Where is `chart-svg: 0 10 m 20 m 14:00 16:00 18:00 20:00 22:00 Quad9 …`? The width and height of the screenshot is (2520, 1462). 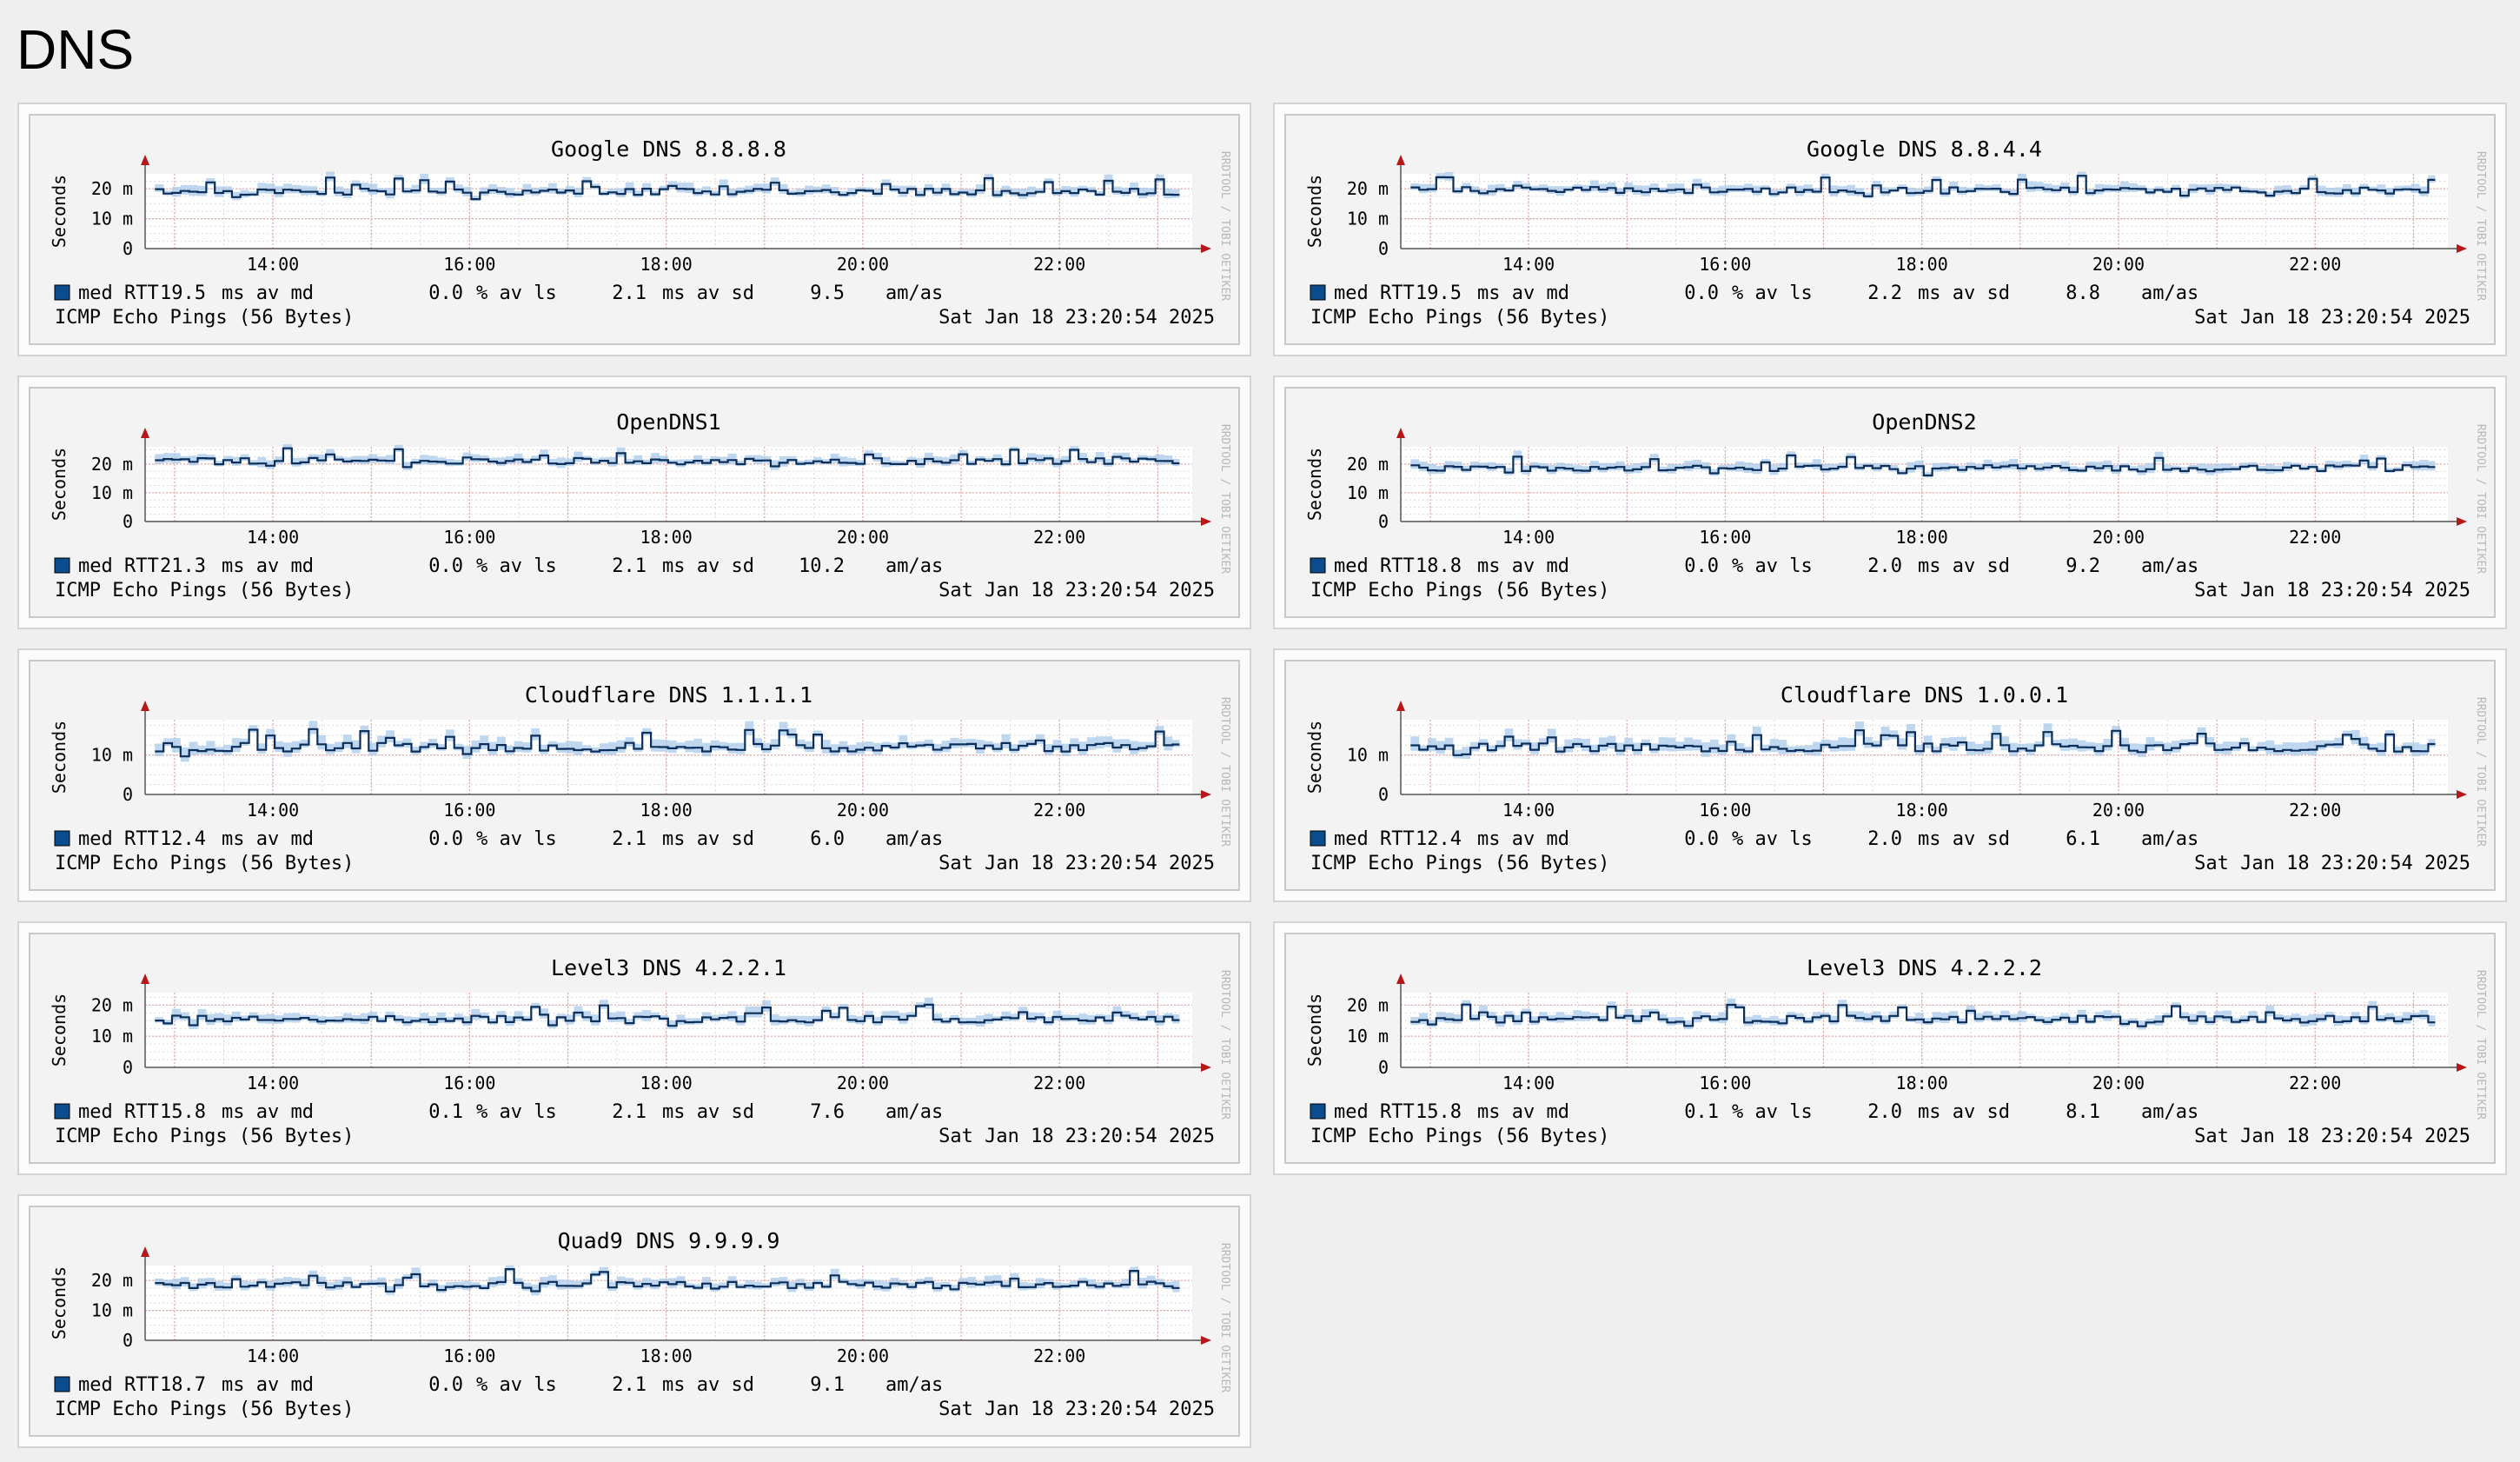
chart-svg: 0 10 m 20 m 14:00 16:00 18:00 20:00 22:00 Quad9 … is located at coordinates (634, 1321).